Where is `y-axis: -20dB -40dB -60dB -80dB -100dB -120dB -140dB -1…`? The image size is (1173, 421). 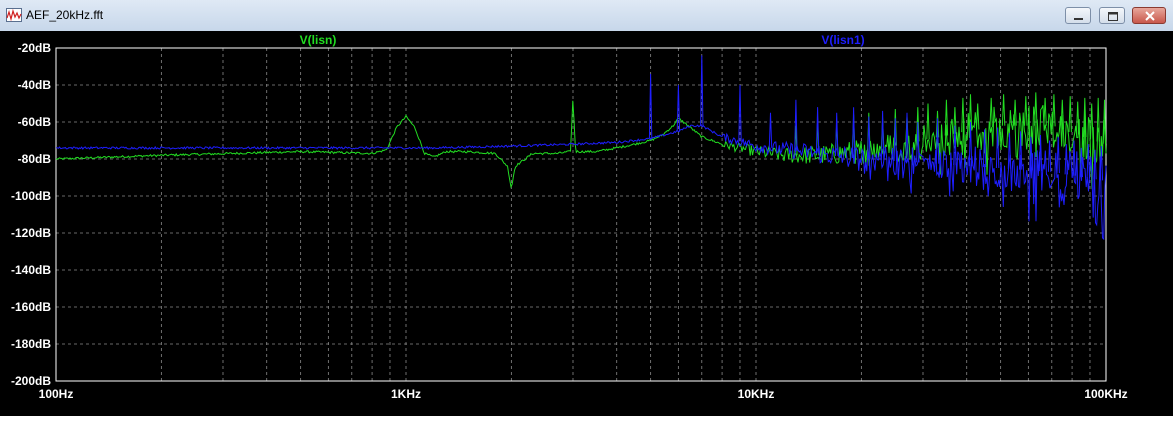 y-axis: -20dB -40dB -60dB -80dB -100dB -120dB -140dB -1… is located at coordinates (31, 214).